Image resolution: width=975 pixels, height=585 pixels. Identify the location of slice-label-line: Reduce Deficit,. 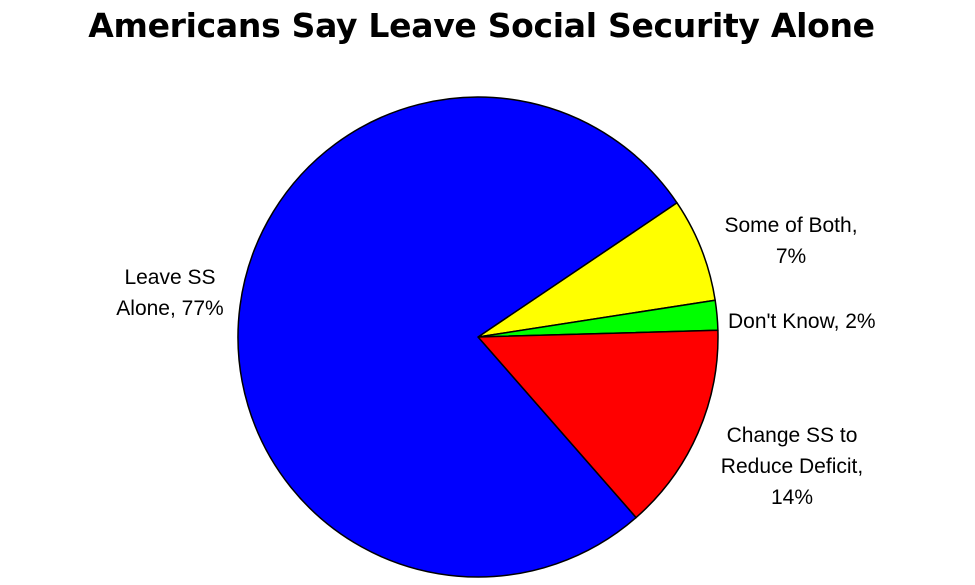
(792, 466).